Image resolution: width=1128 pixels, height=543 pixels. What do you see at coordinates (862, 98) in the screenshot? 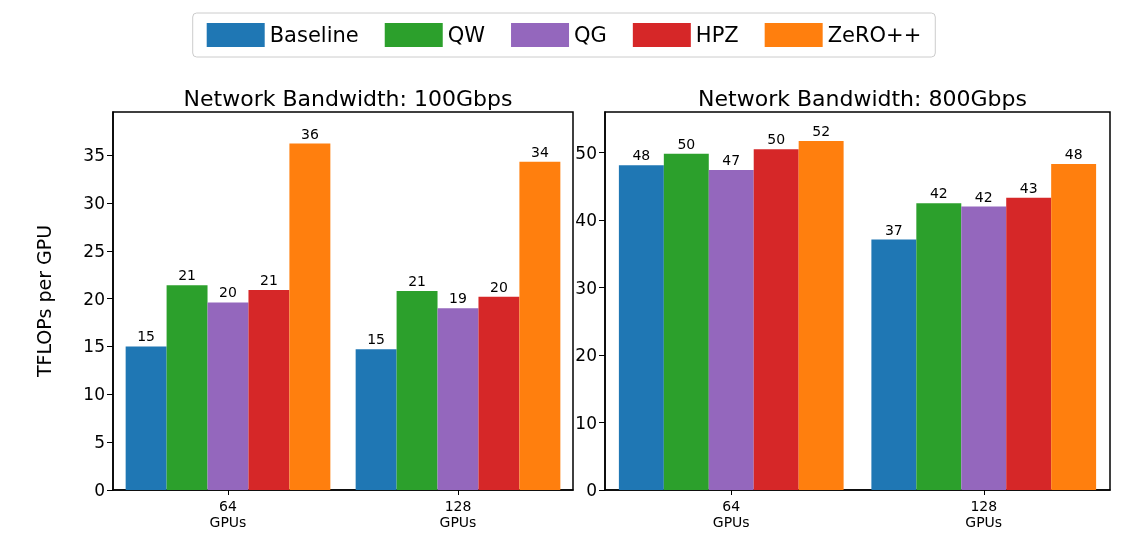
I see `chart-title: Network Bandwidth: 800Gbps` at bounding box center [862, 98].